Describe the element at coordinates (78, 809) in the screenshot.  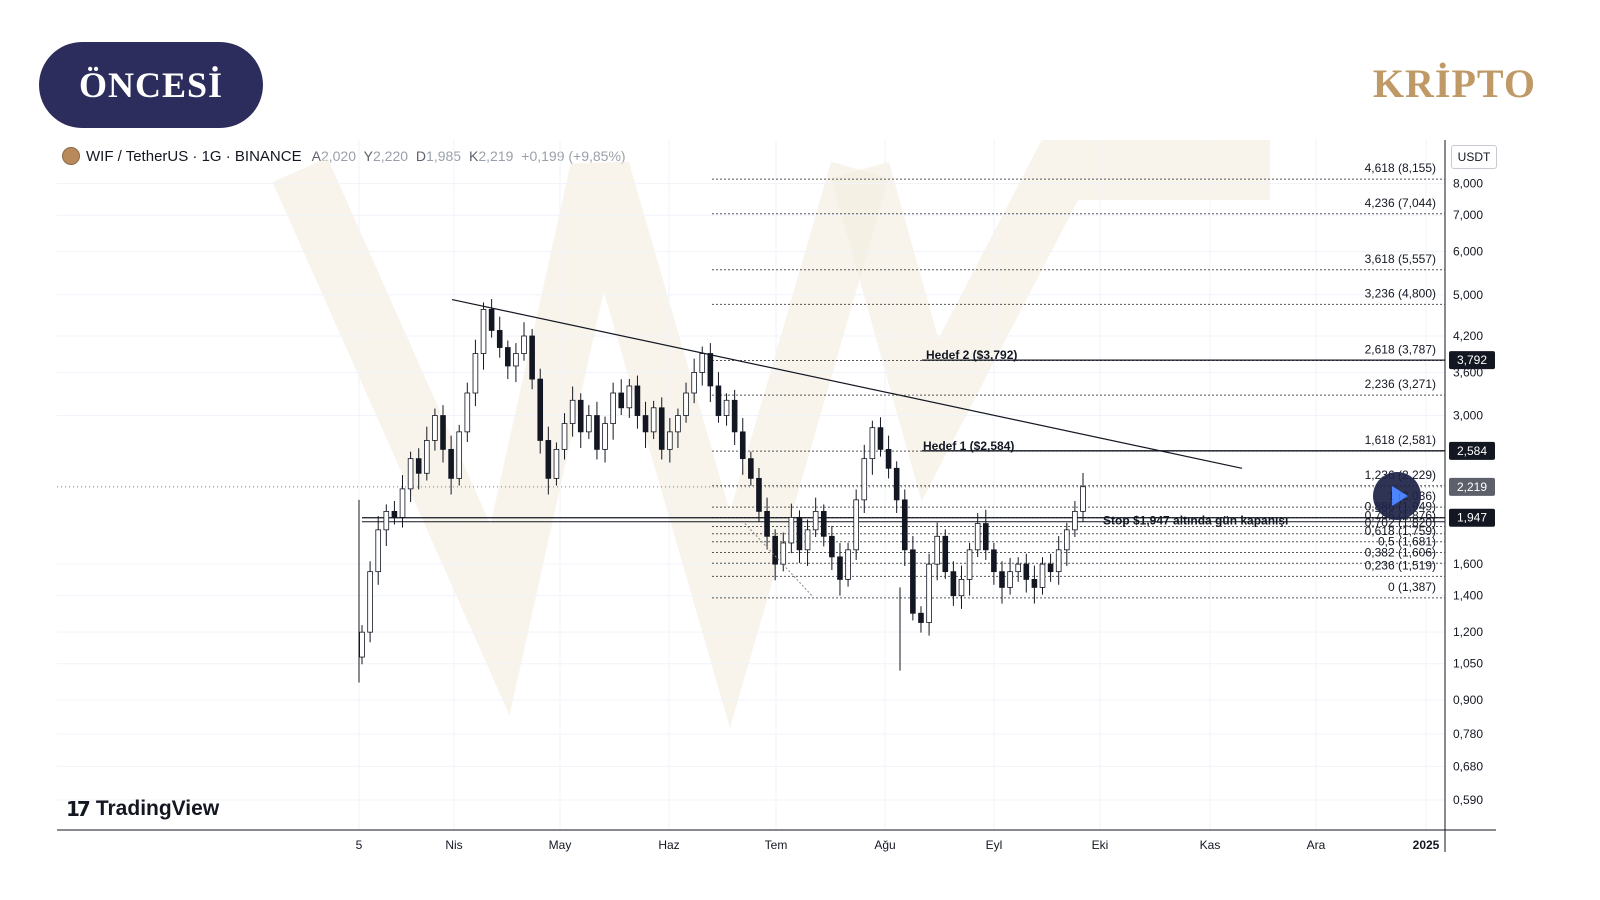
I see `tradingview-logo-icon: 17` at that location.